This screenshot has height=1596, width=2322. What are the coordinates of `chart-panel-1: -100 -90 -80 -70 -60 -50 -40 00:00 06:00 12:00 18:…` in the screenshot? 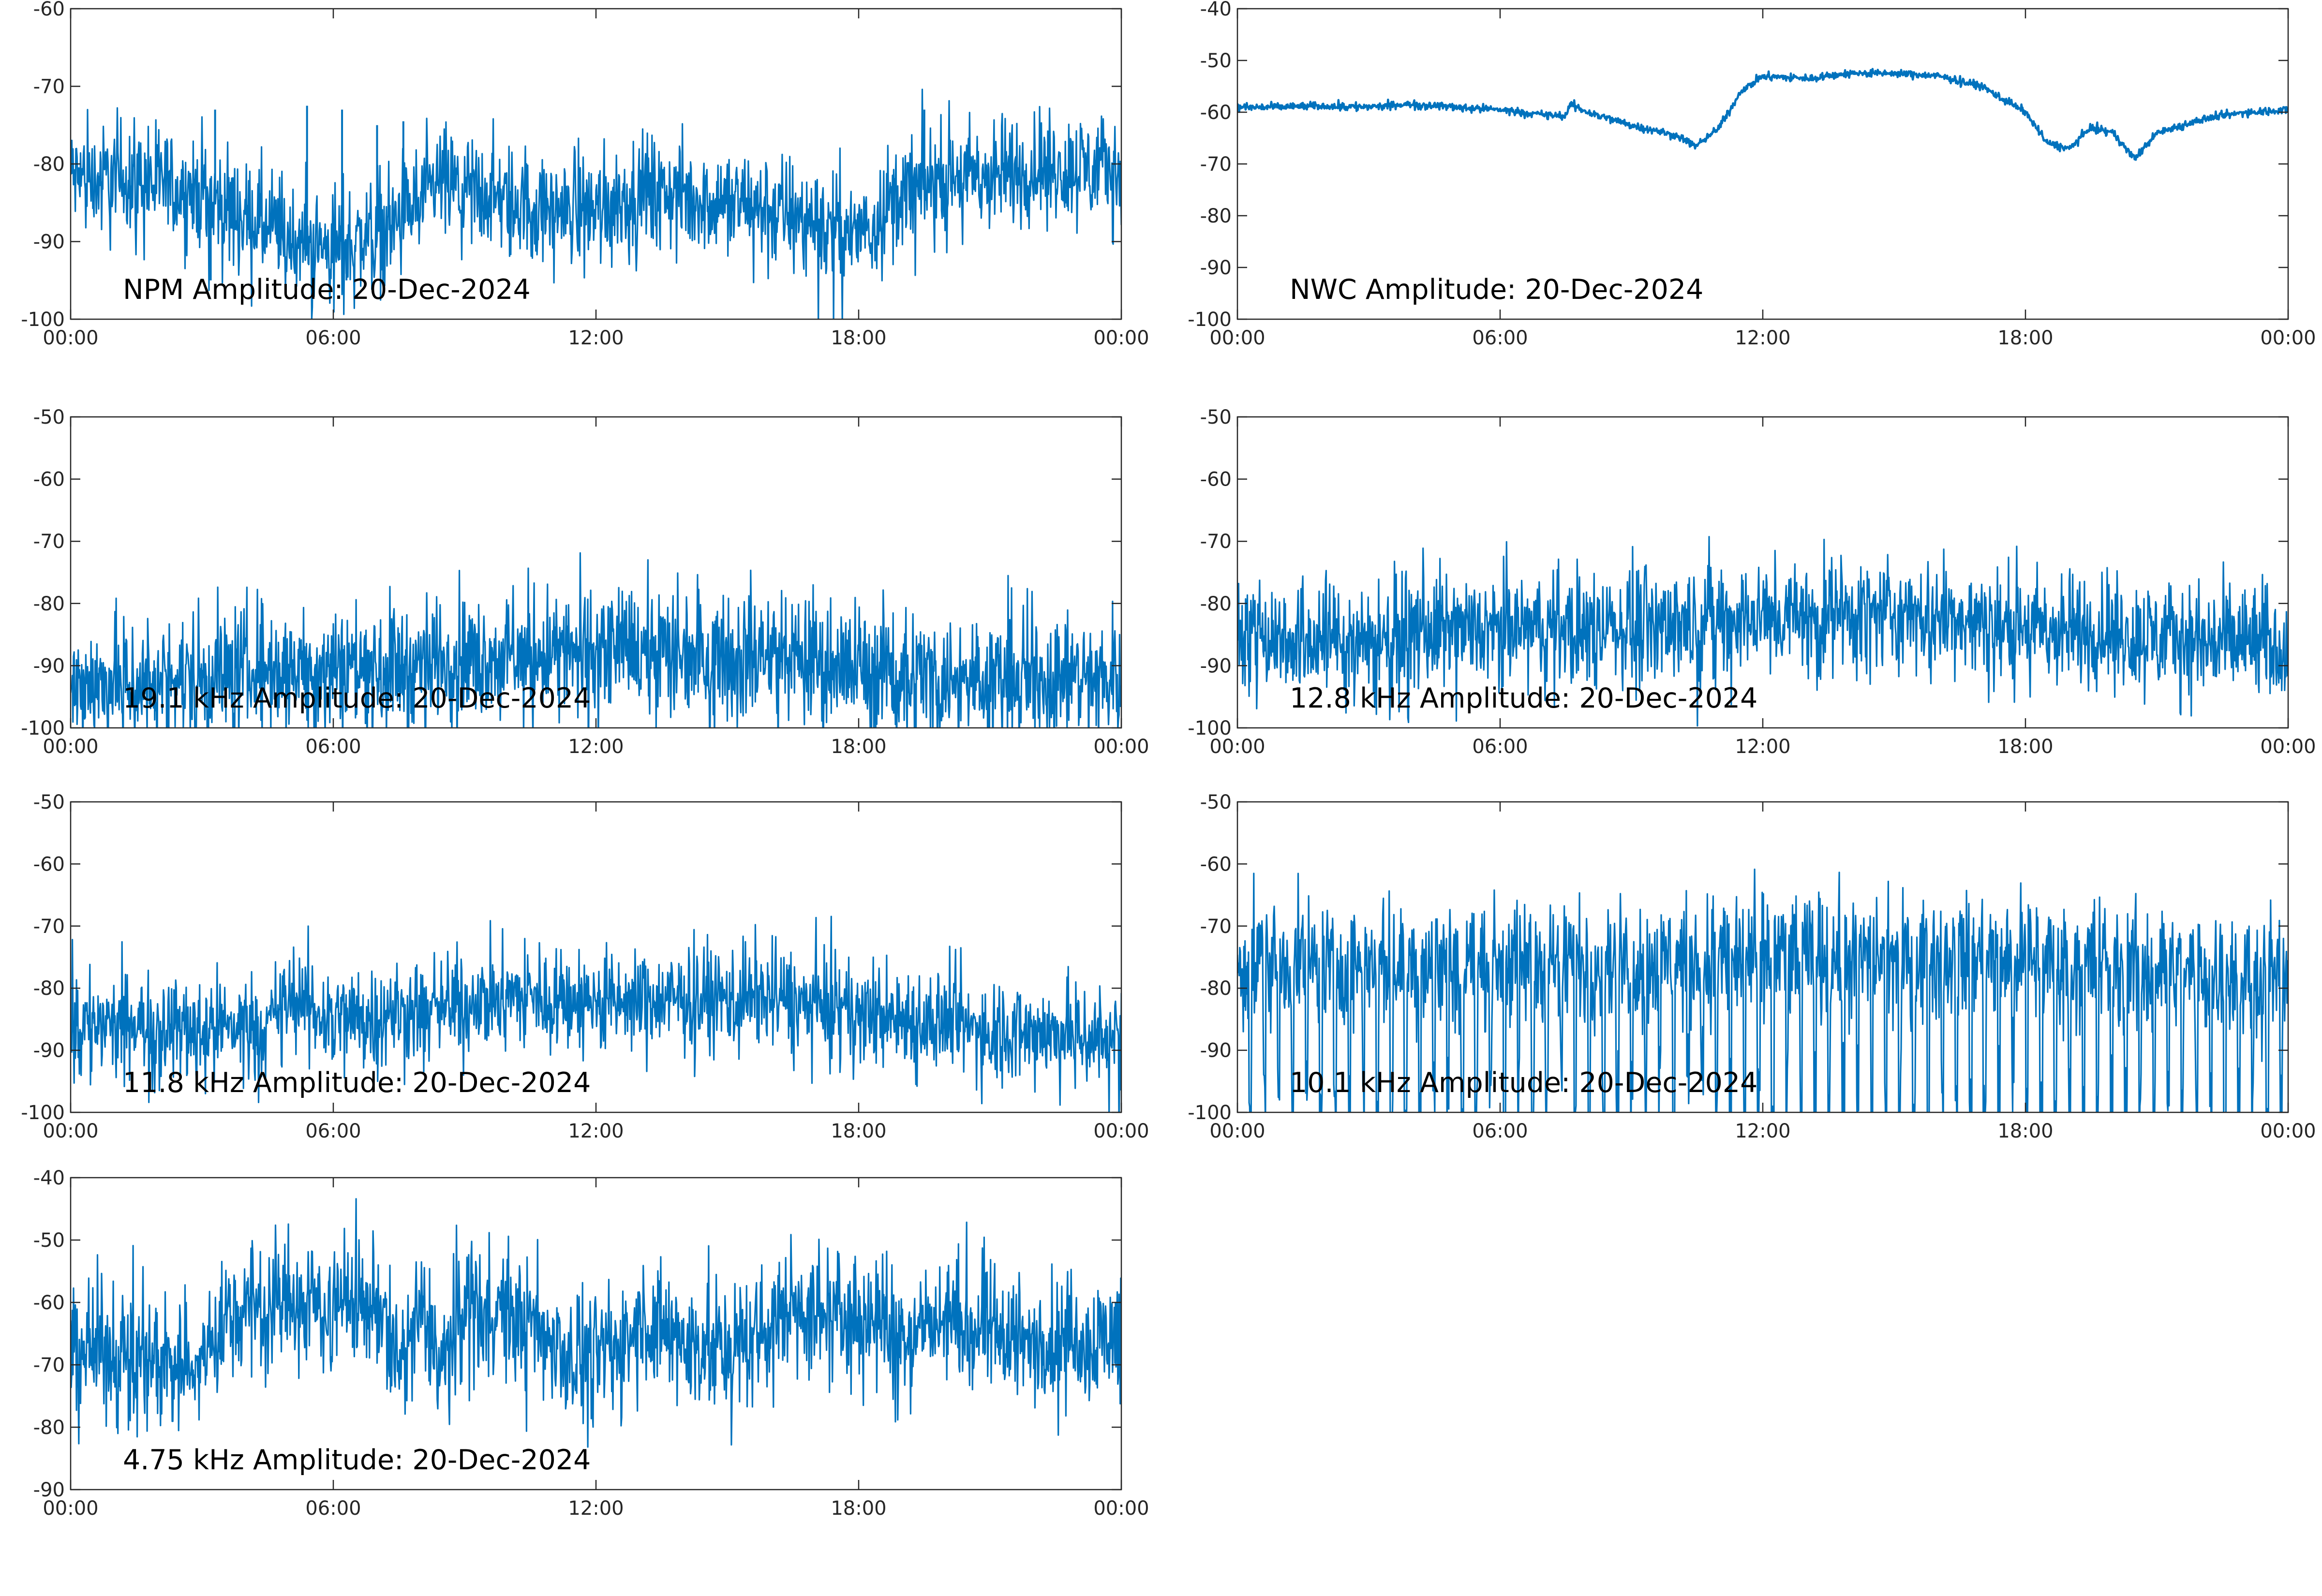 It's located at (1752, 174).